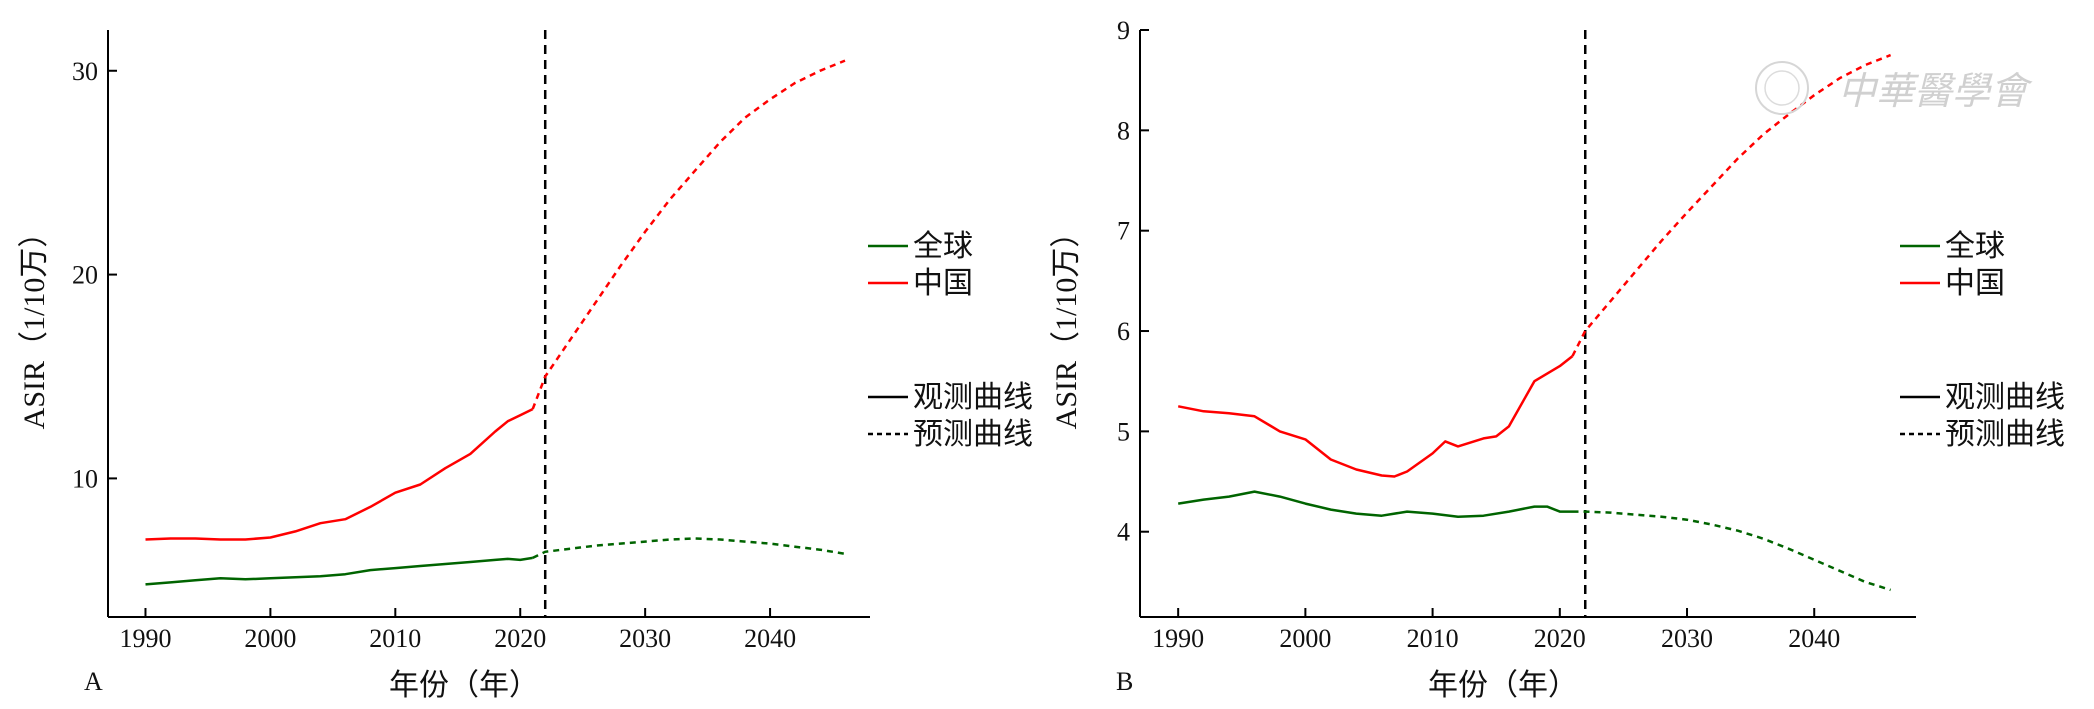 The image size is (2094, 709). What do you see at coordinates (1935, 92) in the screenshot?
I see `watermark-text: 中華醫學會` at bounding box center [1935, 92].